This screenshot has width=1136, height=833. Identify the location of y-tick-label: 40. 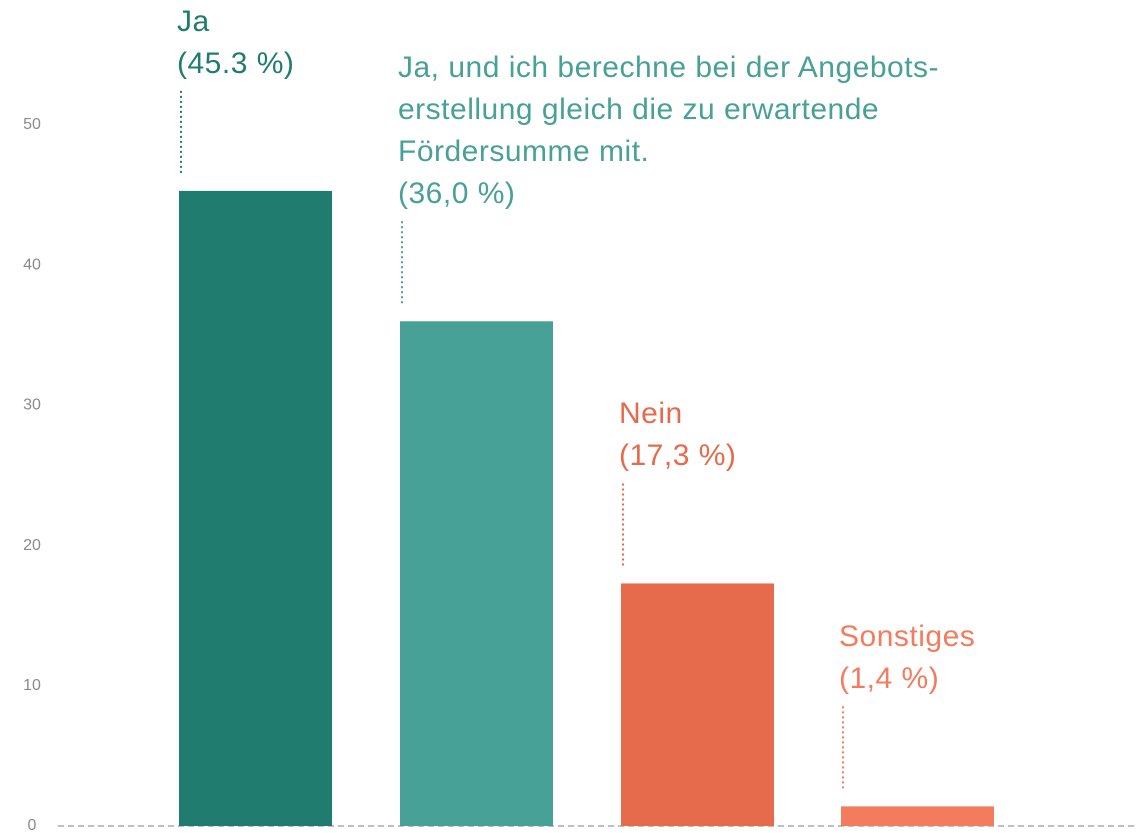
(32, 264).